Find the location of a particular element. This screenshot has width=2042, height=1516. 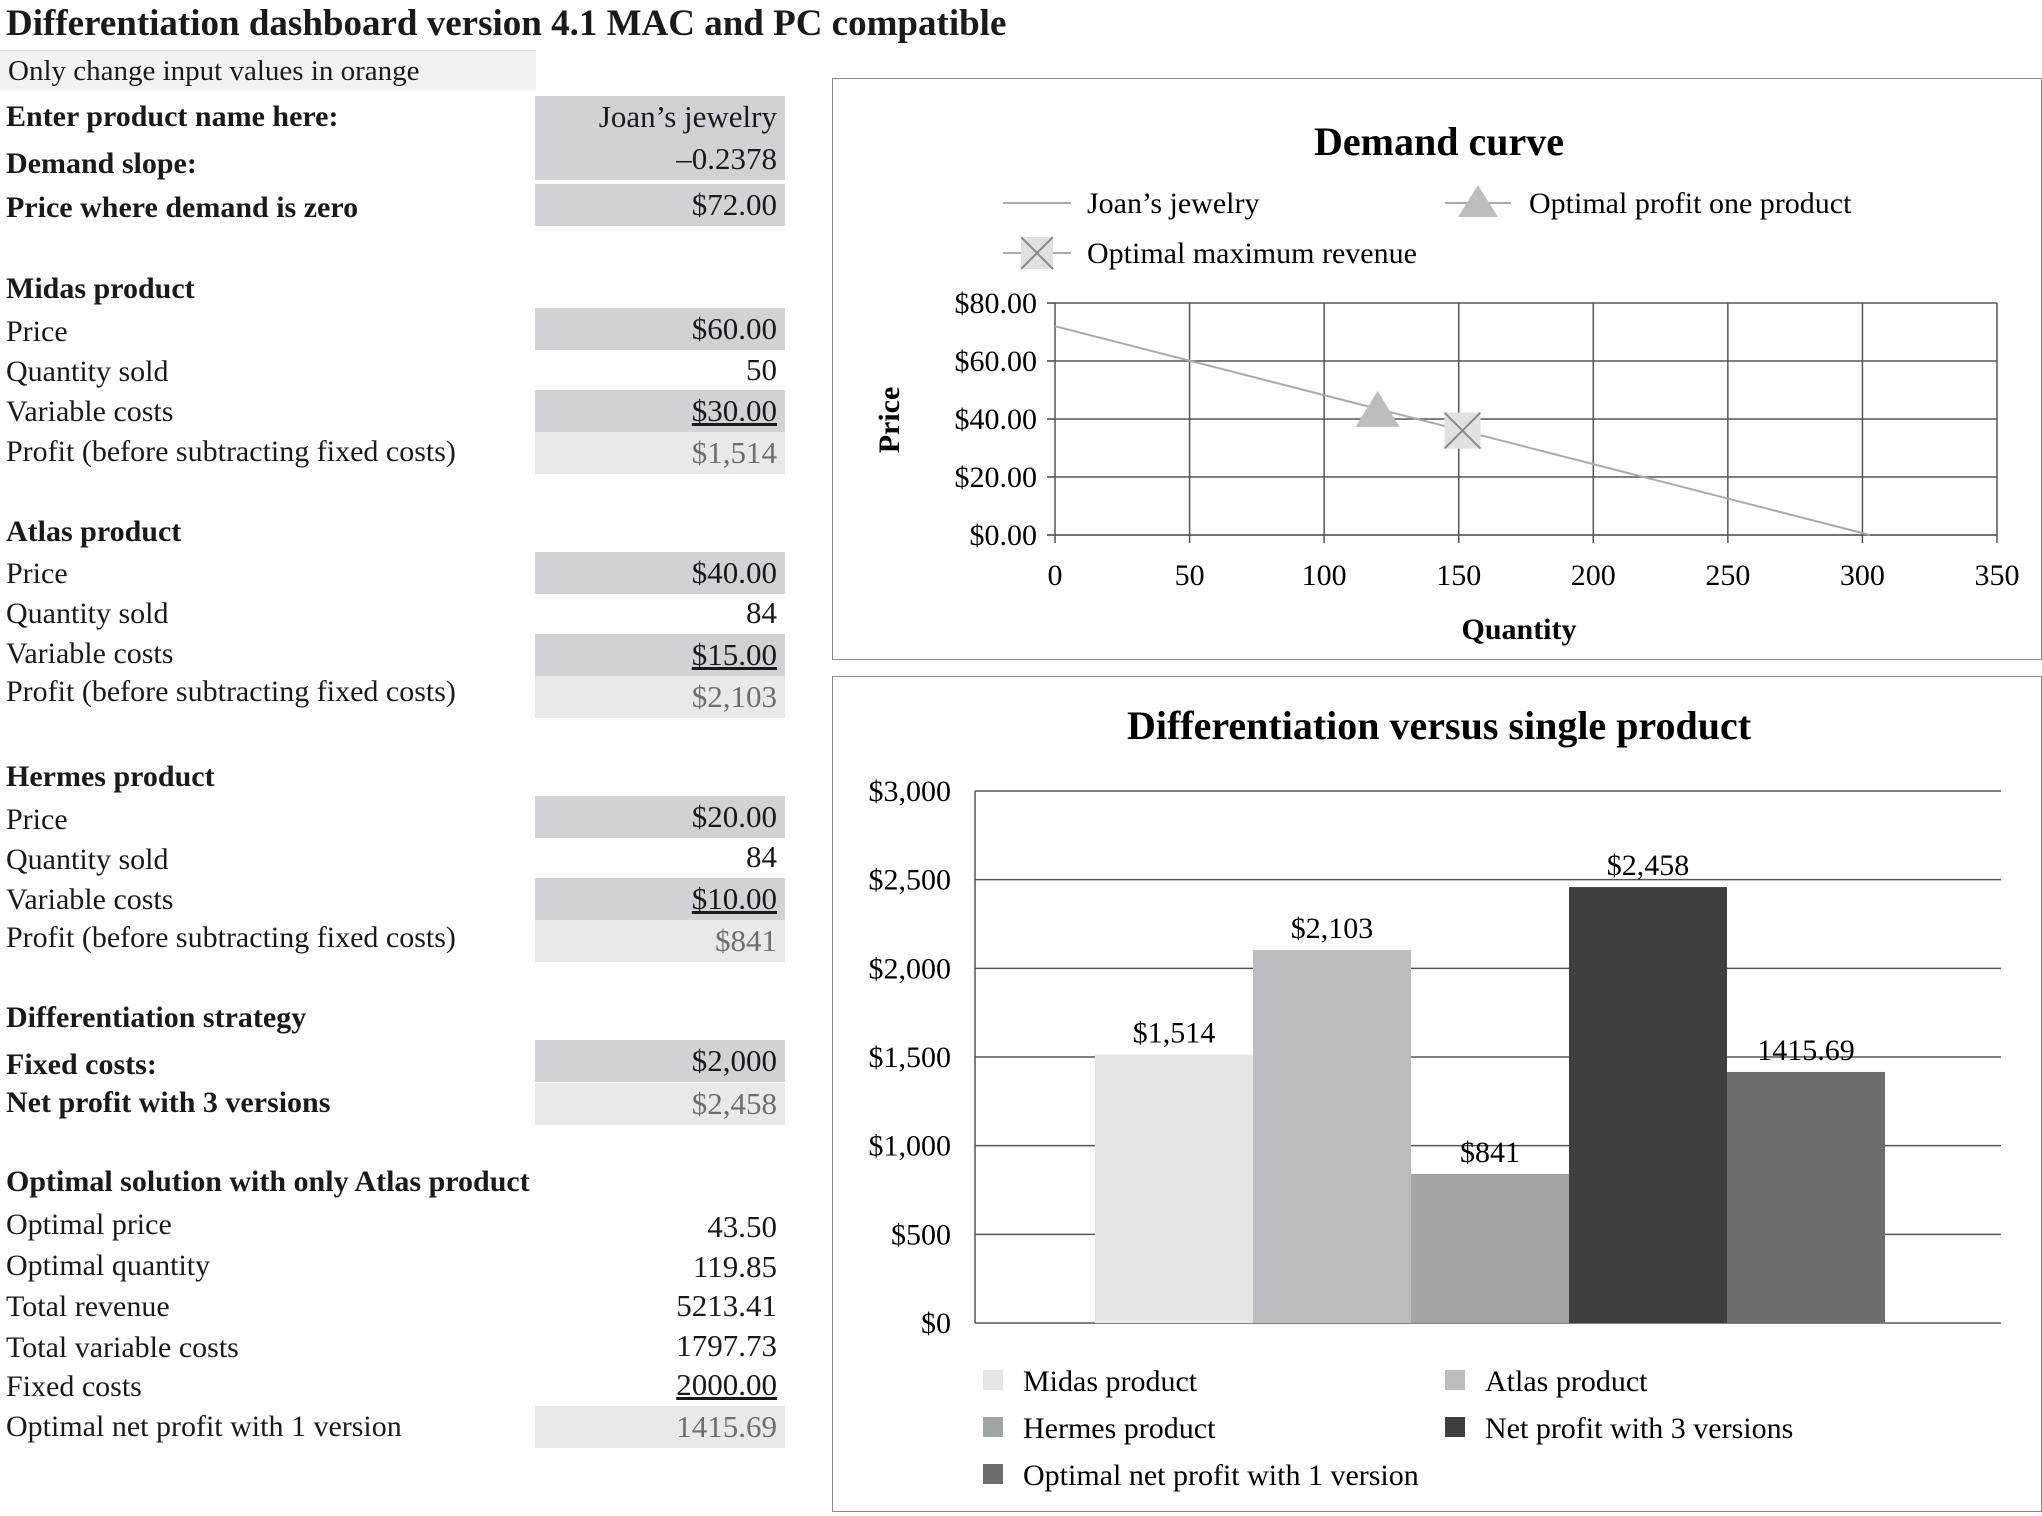

bar-data-label: 1415.69 is located at coordinates (1806, 1050).